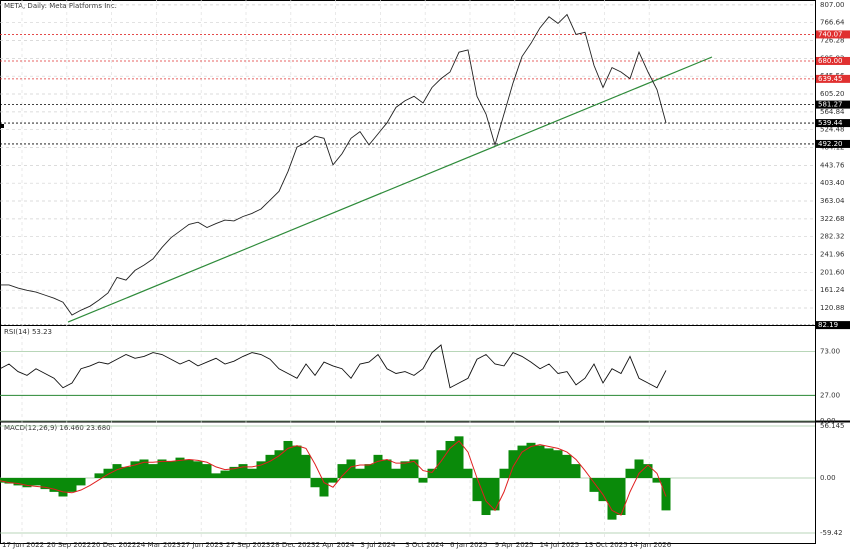  Describe the element at coordinates (832, 219) in the screenshot. I see `y-tick-label: 322.68` at that location.